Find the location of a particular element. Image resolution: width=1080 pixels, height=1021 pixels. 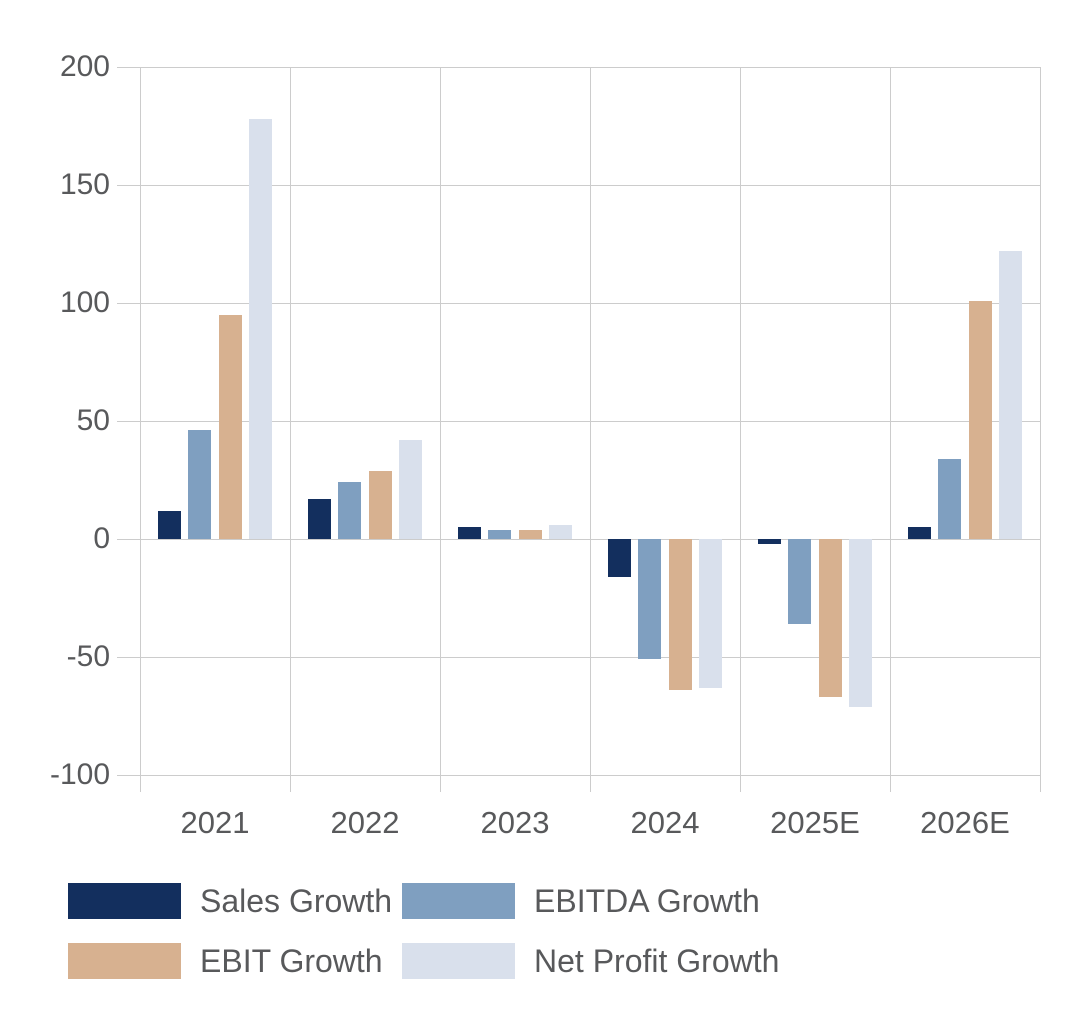

bar-sales-growth-2022 is located at coordinates (319, 518).